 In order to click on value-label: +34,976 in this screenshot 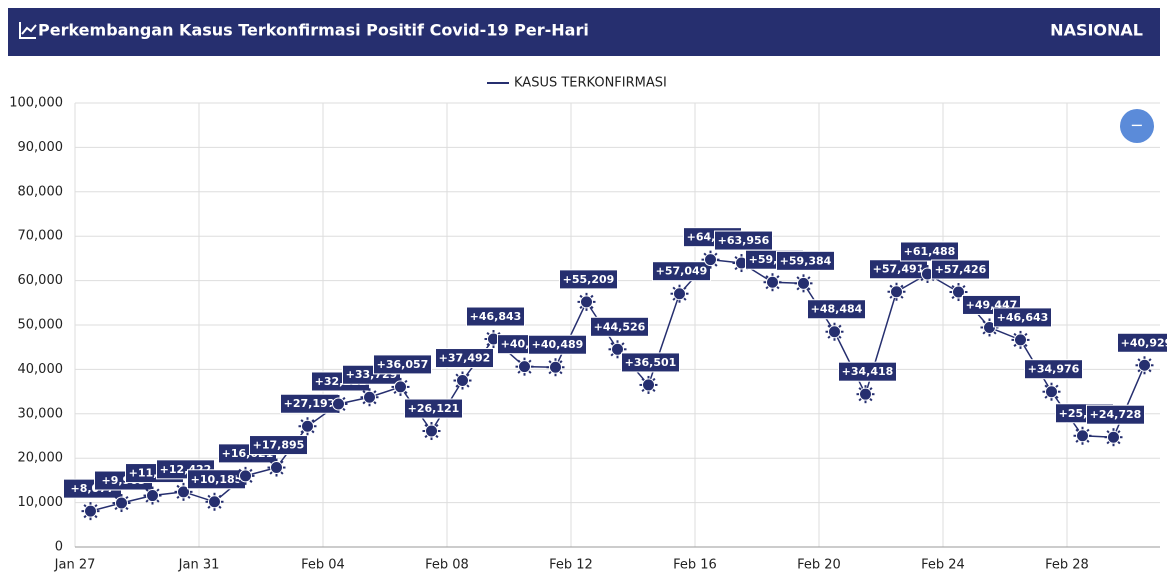, I will do `click(1054, 369)`.